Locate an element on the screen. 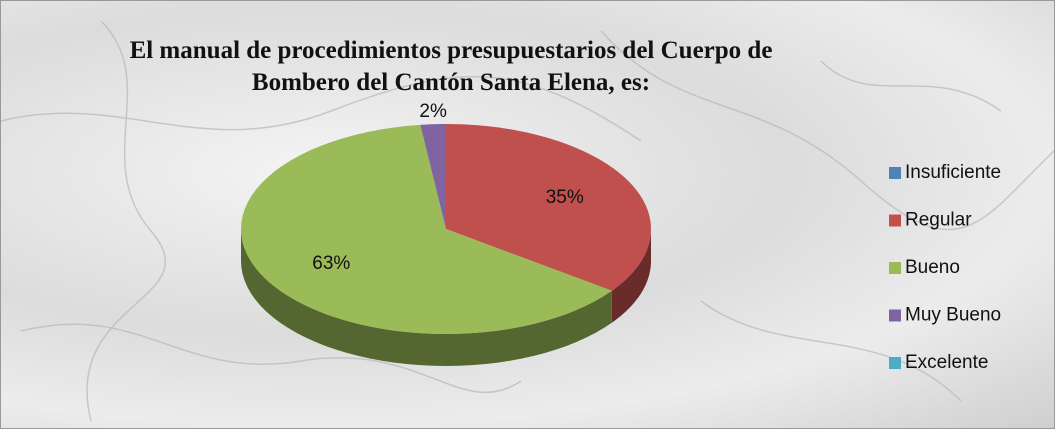 Image resolution: width=1055 pixels, height=429 pixels. legend-label: Regular is located at coordinates (938, 220).